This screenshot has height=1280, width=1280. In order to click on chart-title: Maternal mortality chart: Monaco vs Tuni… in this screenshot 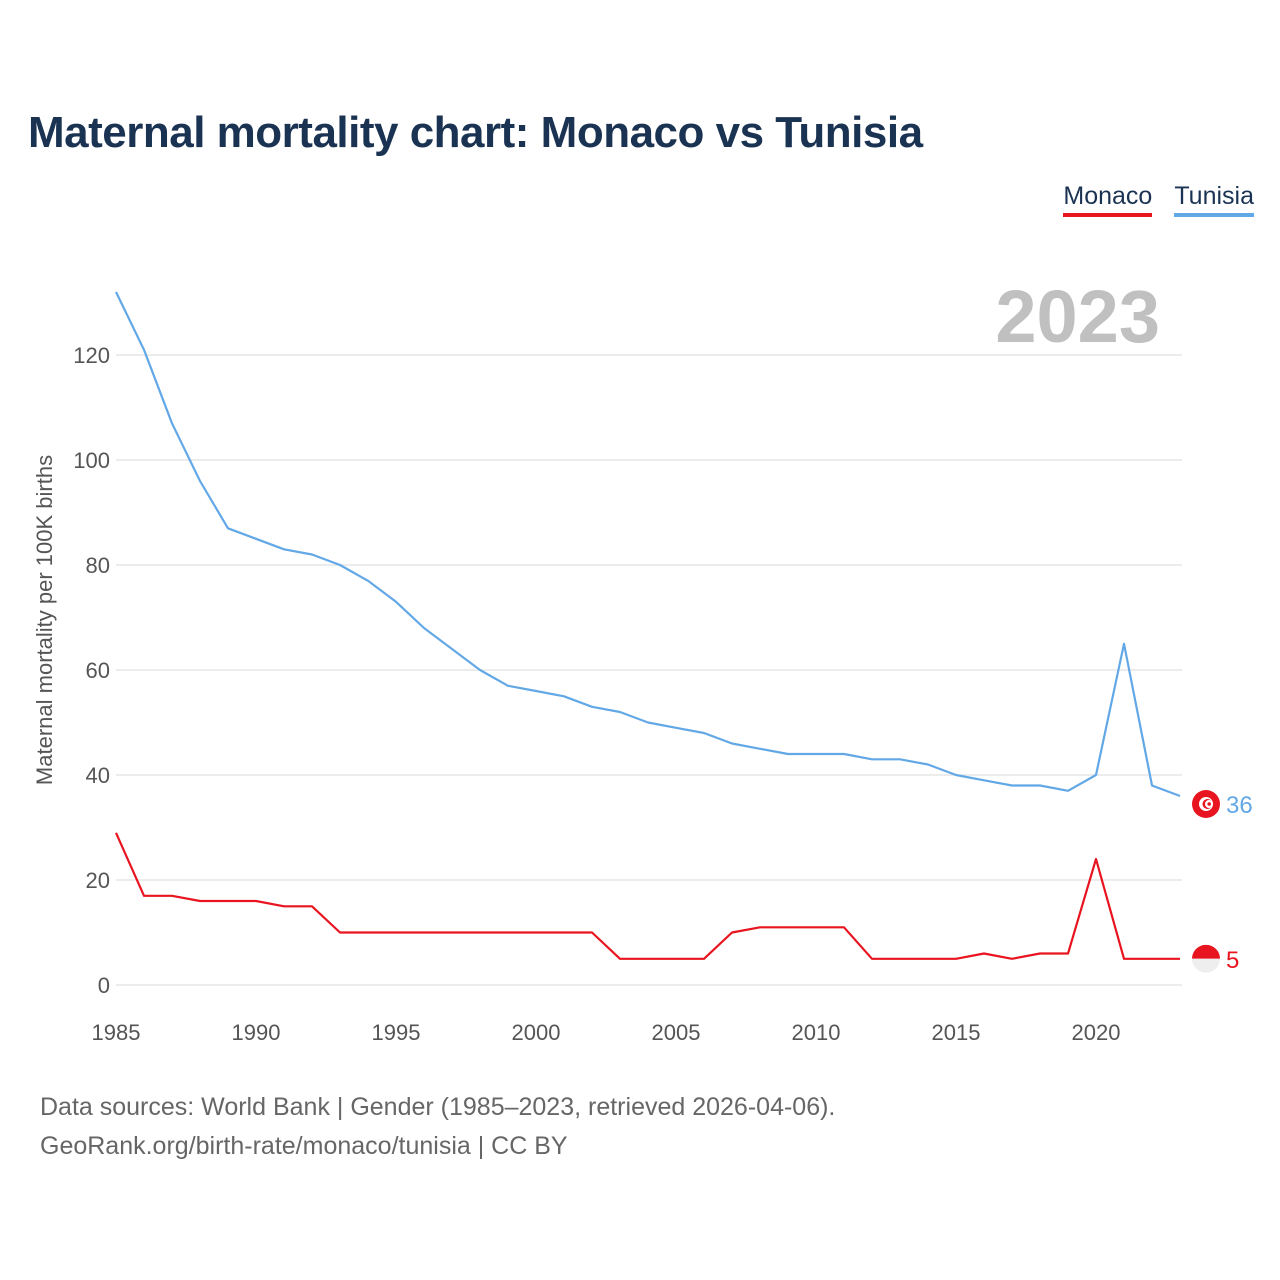, I will do `click(475, 132)`.